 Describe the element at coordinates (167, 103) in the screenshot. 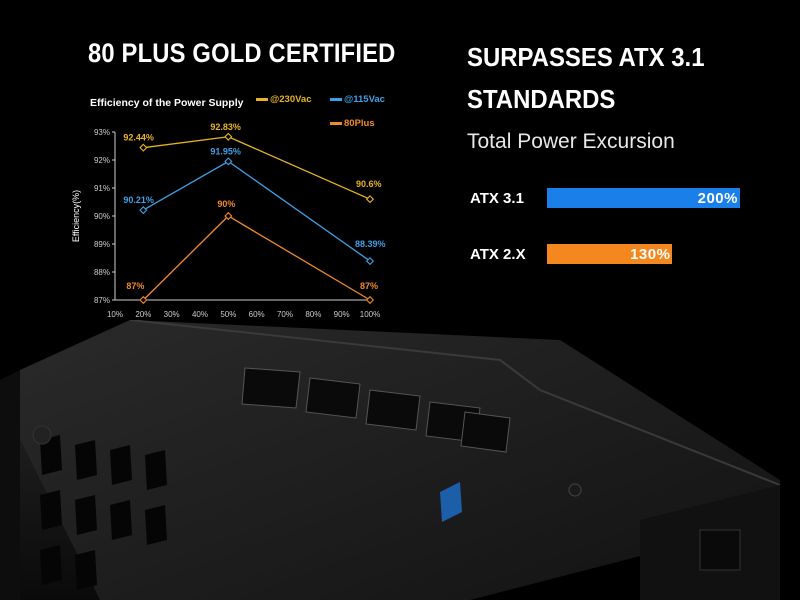

I see `chart-title: Efficiency of the Power Supply` at that location.